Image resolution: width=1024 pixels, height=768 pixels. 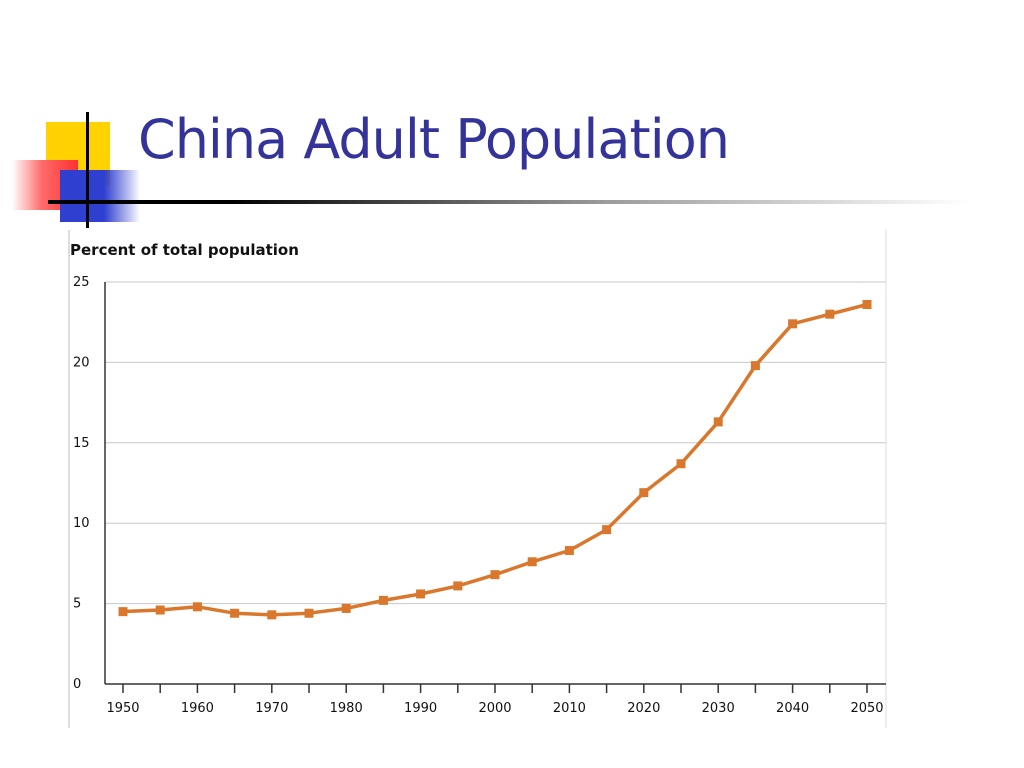 I want to click on y-axis-label: Percent of total population, so click(x=184, y=250).